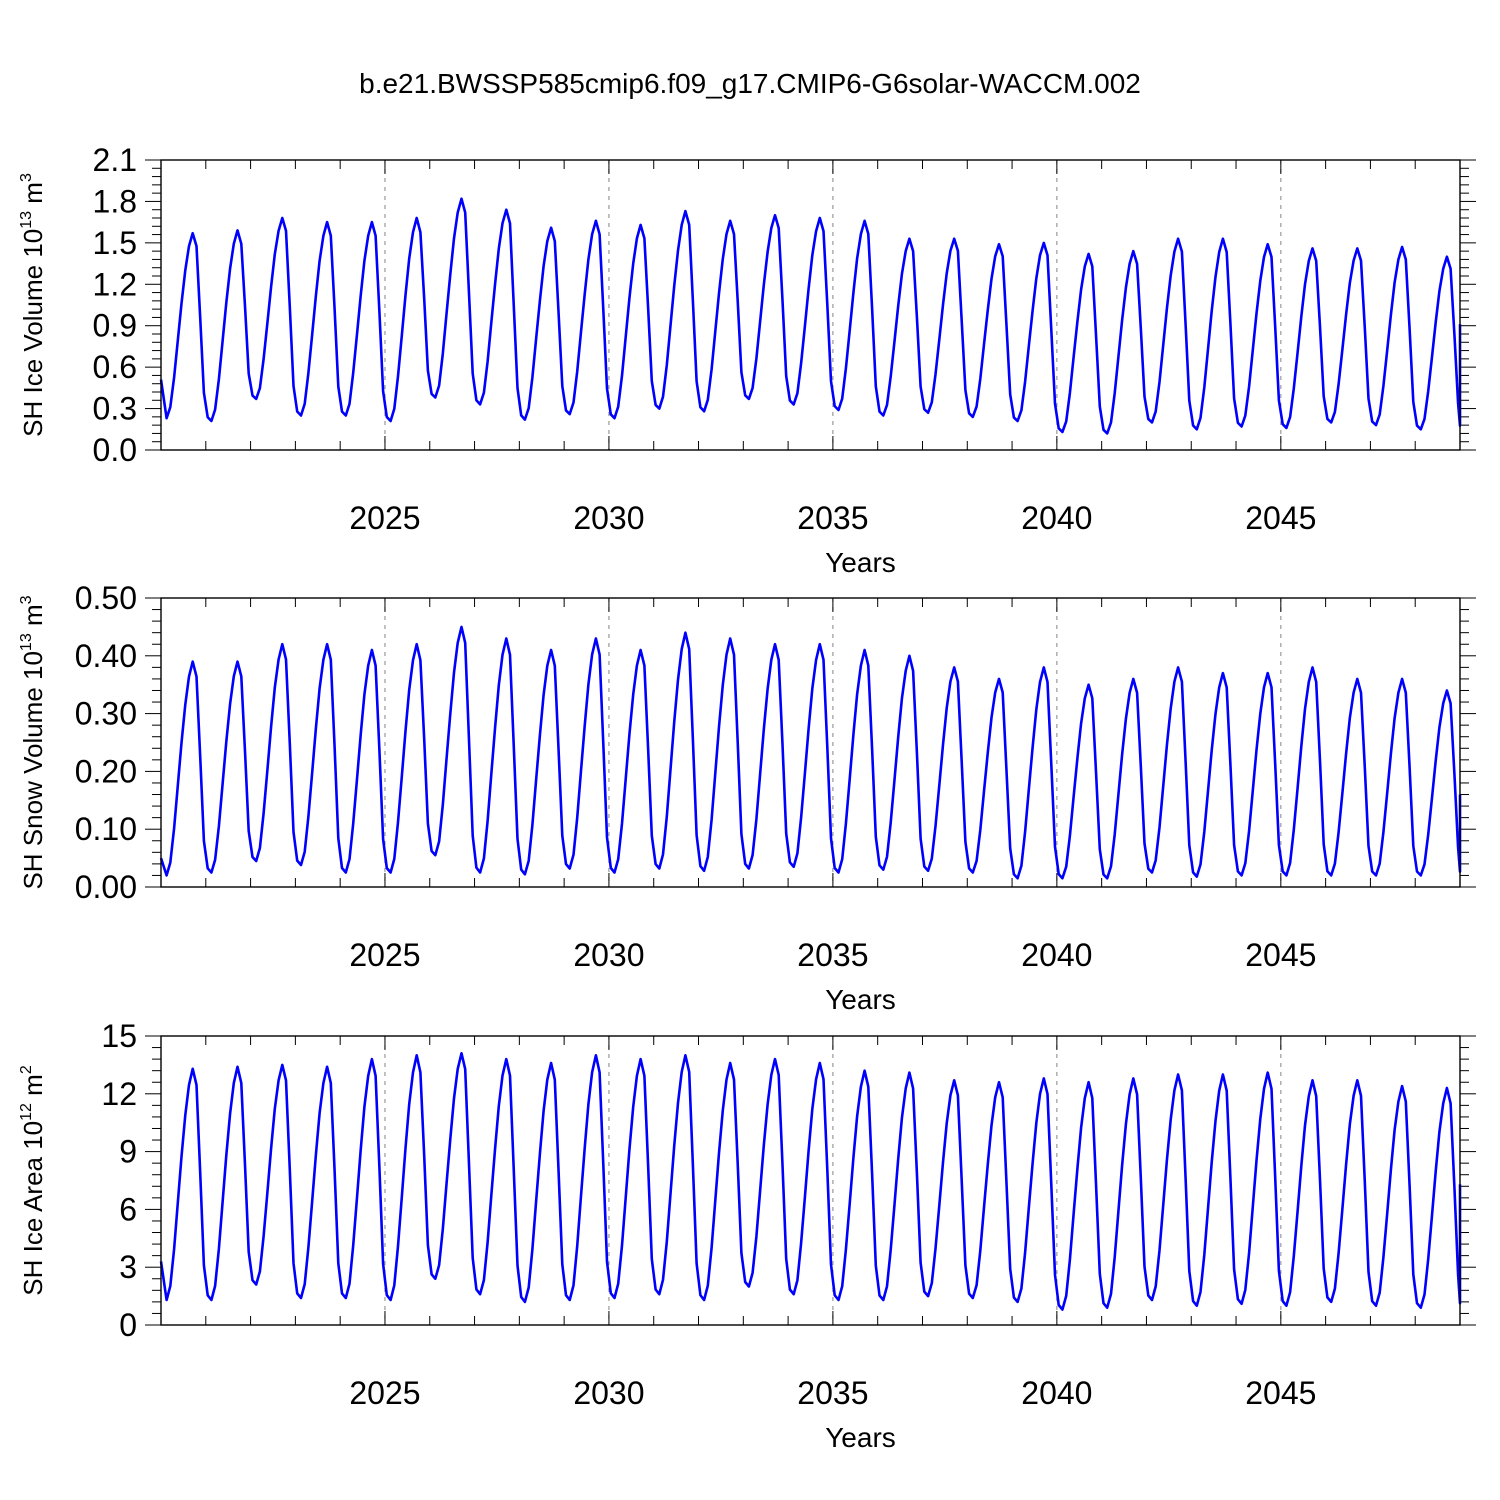 The image size is (1500, 1500). What do you see at coordinates (106, 598) in the screenshot?
I see `y-tick-label: 0.50` at bounding box center [106, 598].